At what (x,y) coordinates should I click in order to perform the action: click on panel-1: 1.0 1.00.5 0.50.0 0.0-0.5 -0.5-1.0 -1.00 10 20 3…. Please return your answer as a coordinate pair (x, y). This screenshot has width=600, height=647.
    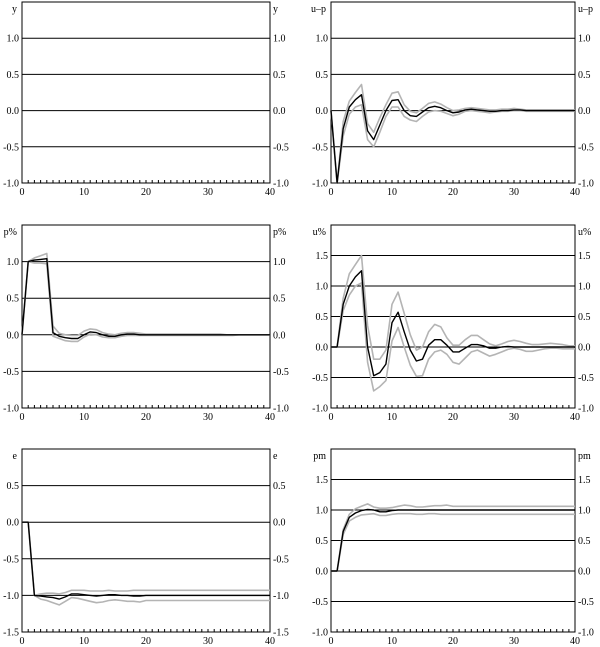
    Looking at the image, I should click on (452, 99).